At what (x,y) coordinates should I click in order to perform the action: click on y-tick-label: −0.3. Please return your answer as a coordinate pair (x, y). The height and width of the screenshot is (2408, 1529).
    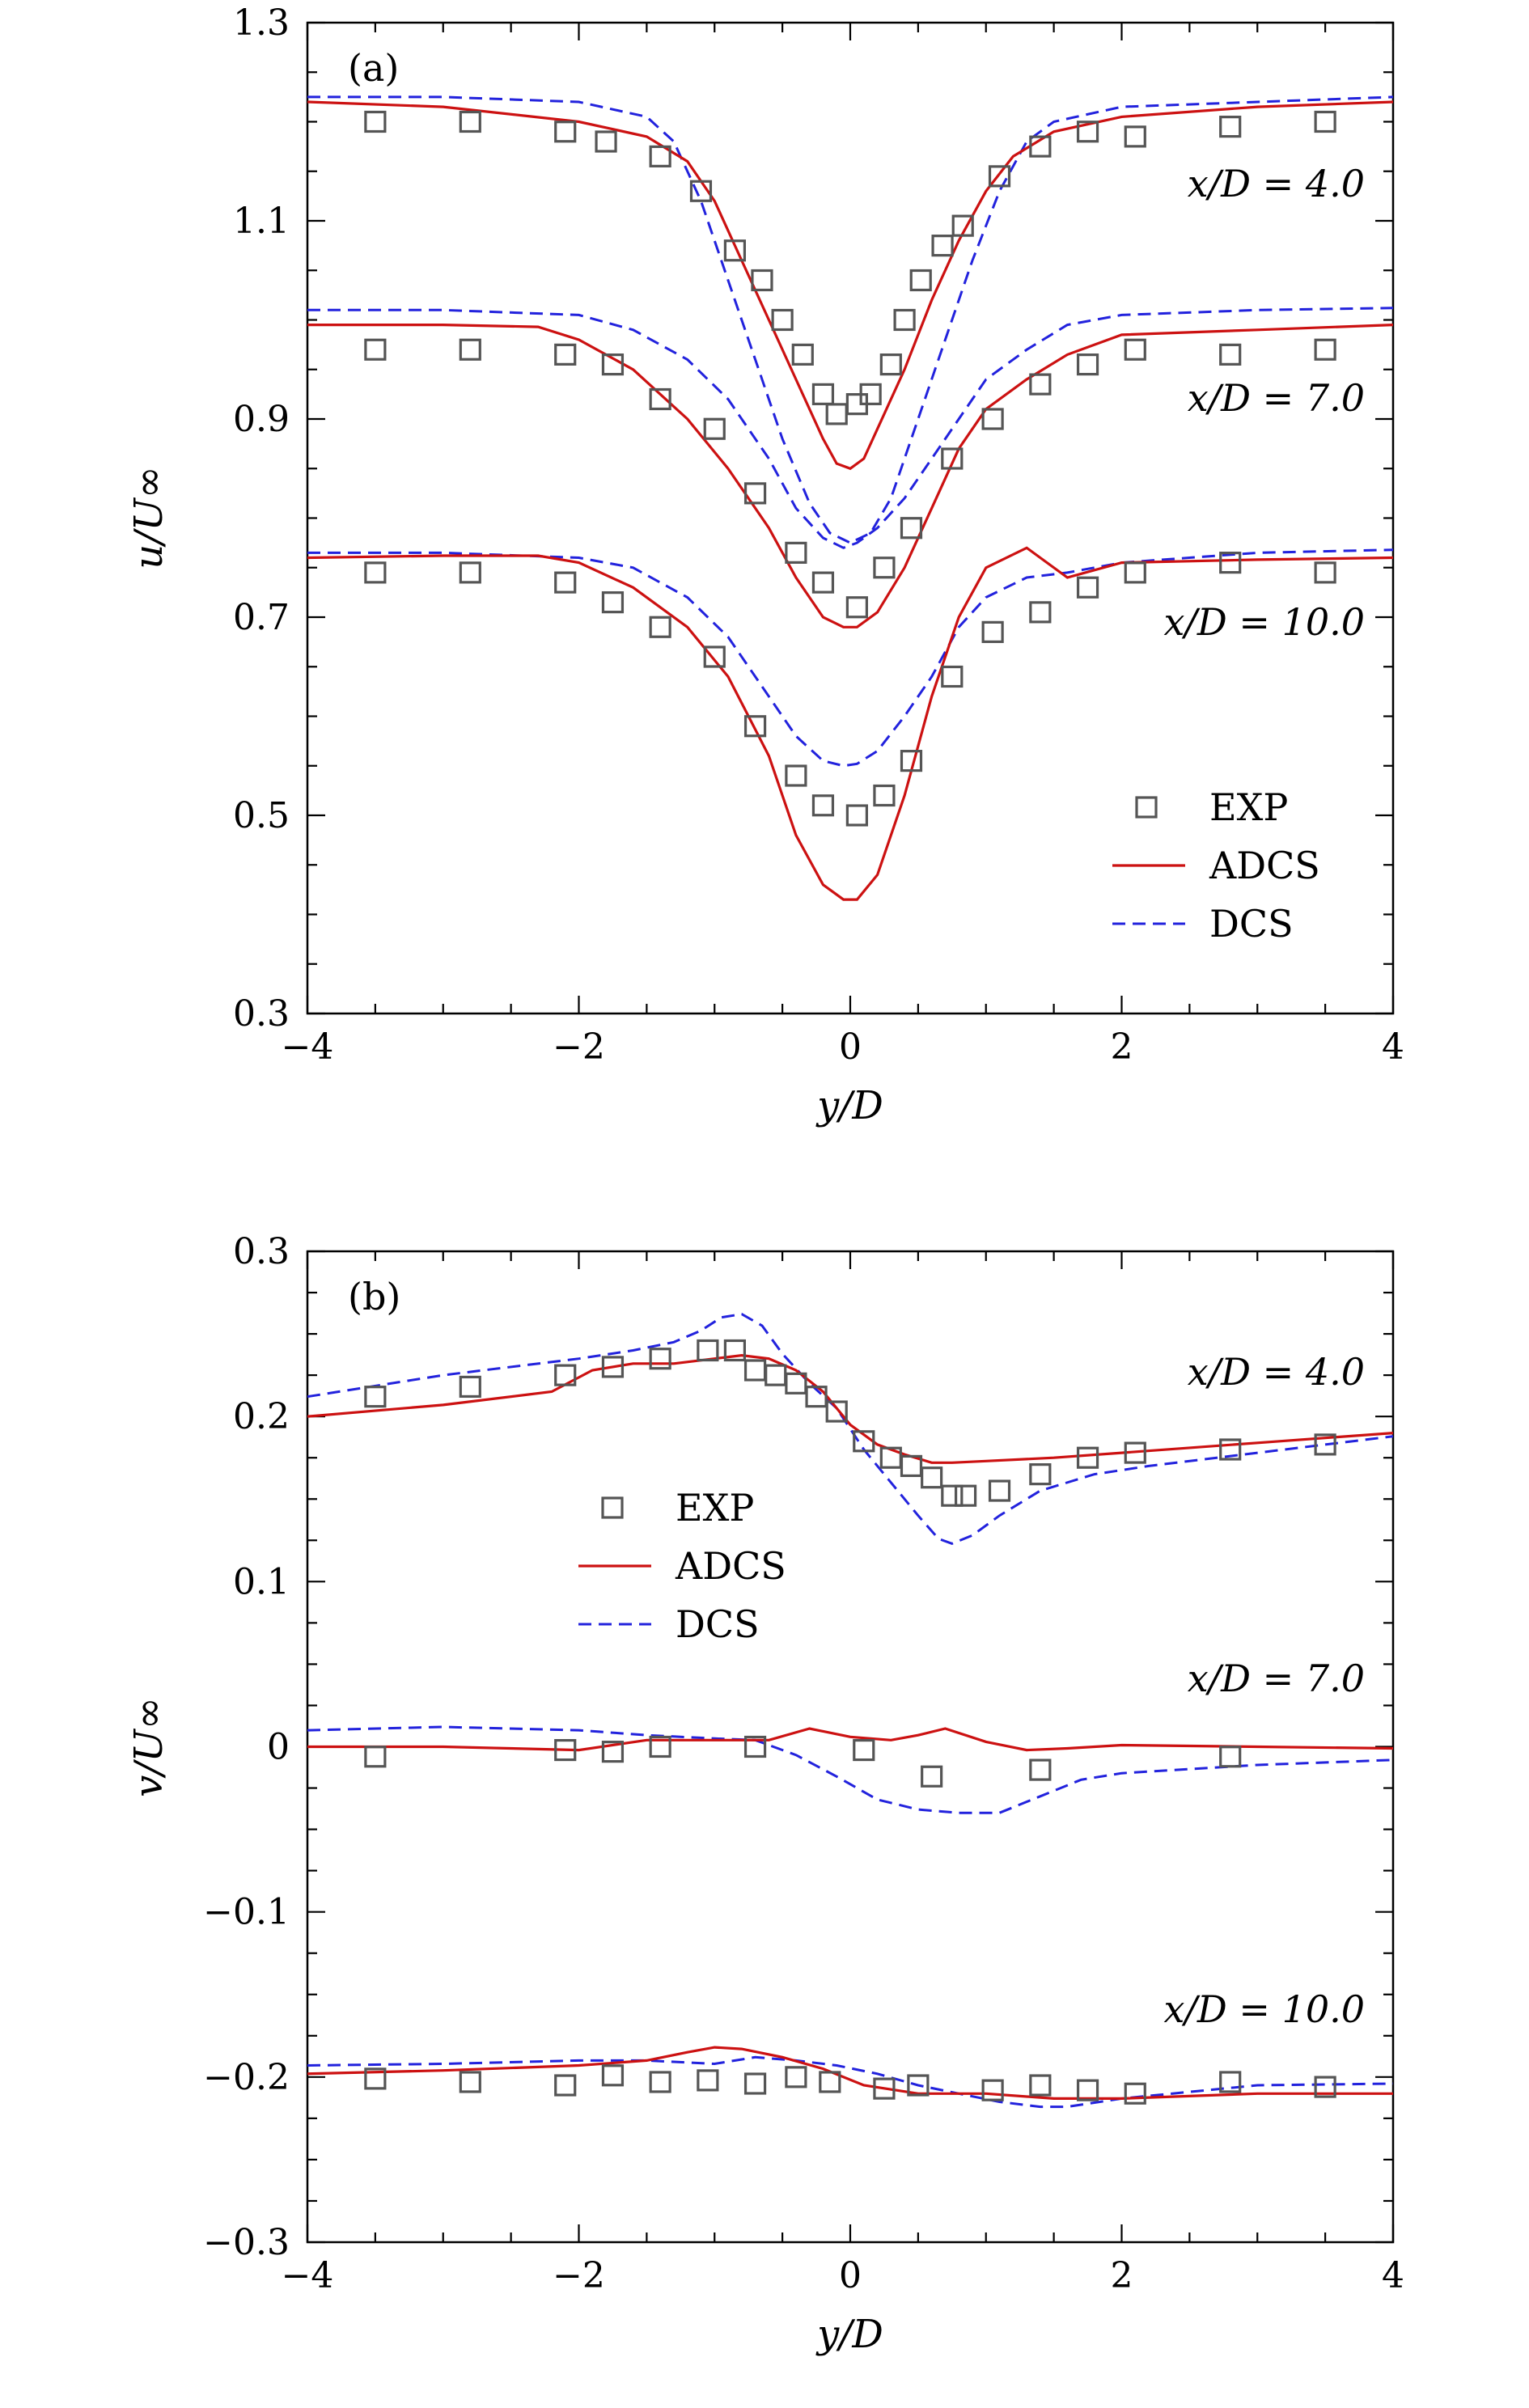
    Looking at the image, I should click on (247, 2242).